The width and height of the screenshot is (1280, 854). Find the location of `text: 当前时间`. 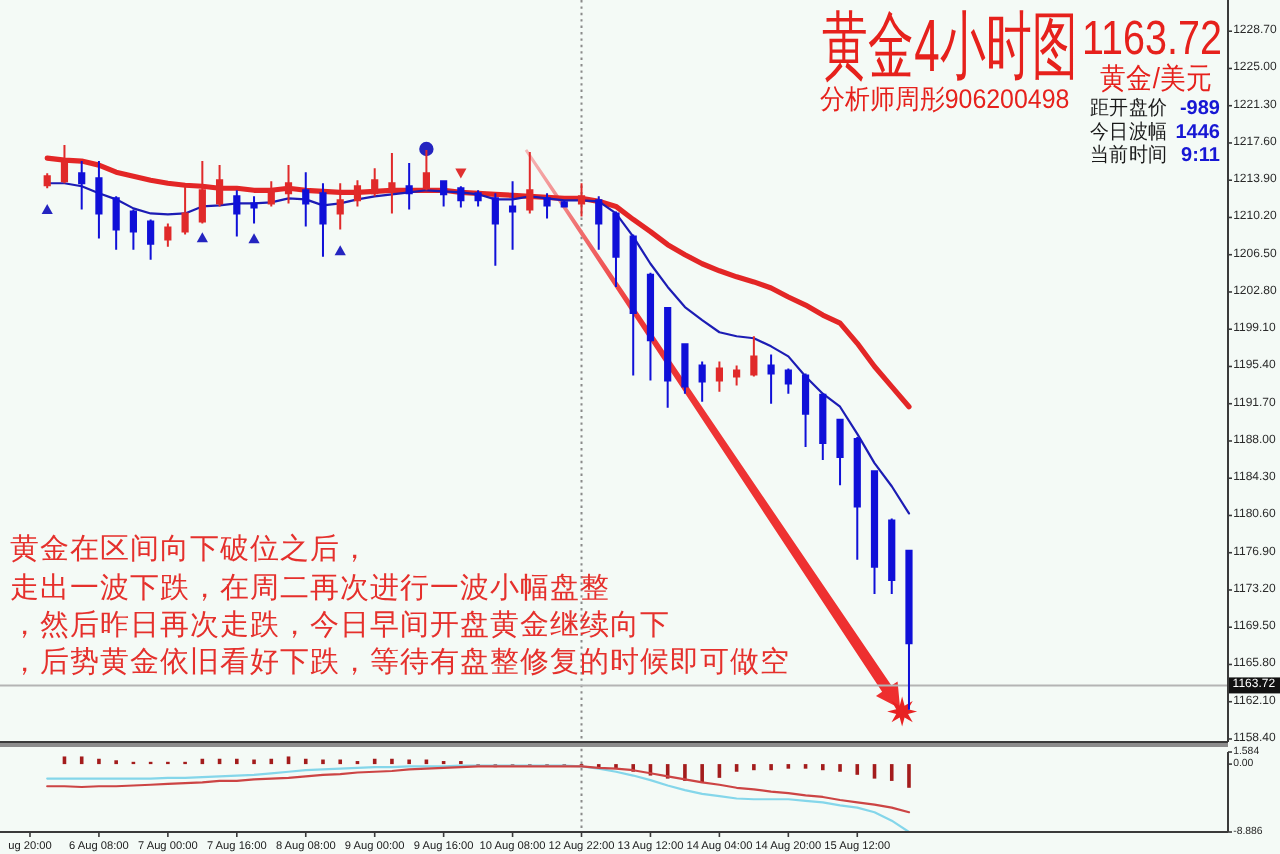

text: 当前时间 is located at coordinates (1129, 155).